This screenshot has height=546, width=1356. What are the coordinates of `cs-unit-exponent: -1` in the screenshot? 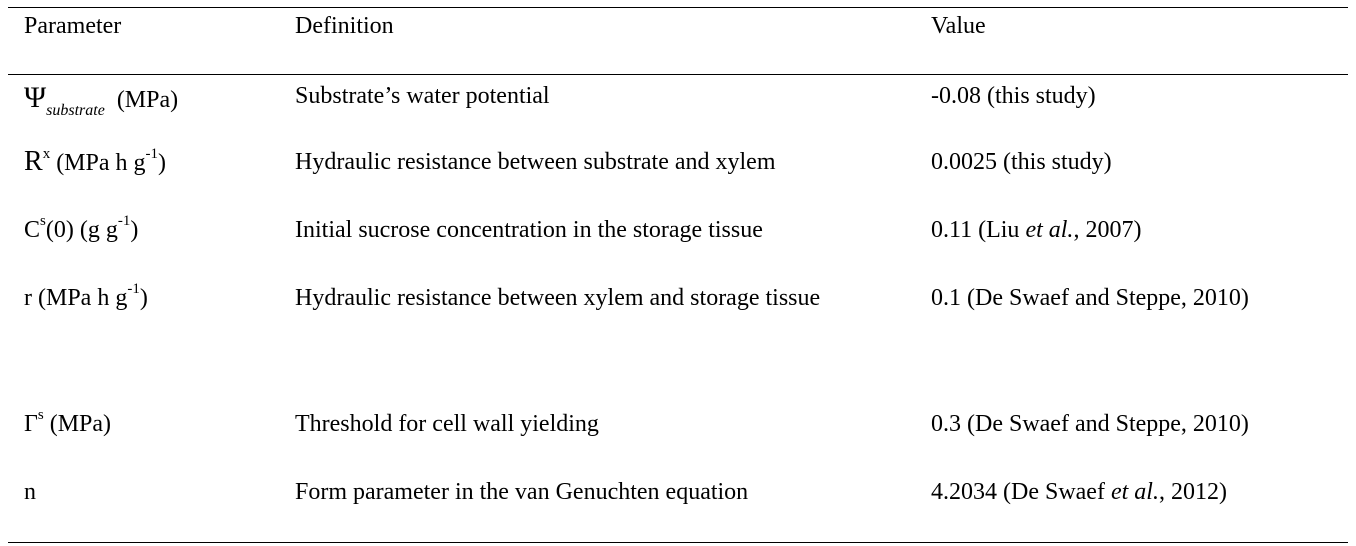 It's located at (124, 221).